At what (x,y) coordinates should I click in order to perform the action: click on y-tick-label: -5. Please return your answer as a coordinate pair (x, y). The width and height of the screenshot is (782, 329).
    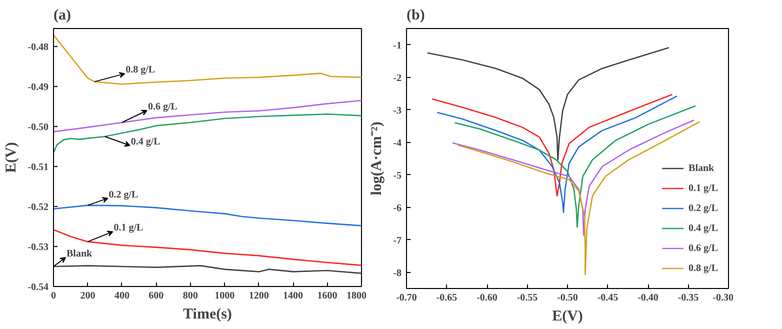
    Looking at the image, I should click on (397, 176).